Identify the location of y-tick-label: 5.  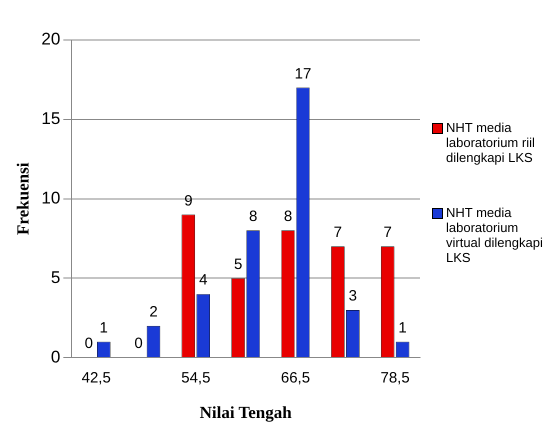
(55, 277).